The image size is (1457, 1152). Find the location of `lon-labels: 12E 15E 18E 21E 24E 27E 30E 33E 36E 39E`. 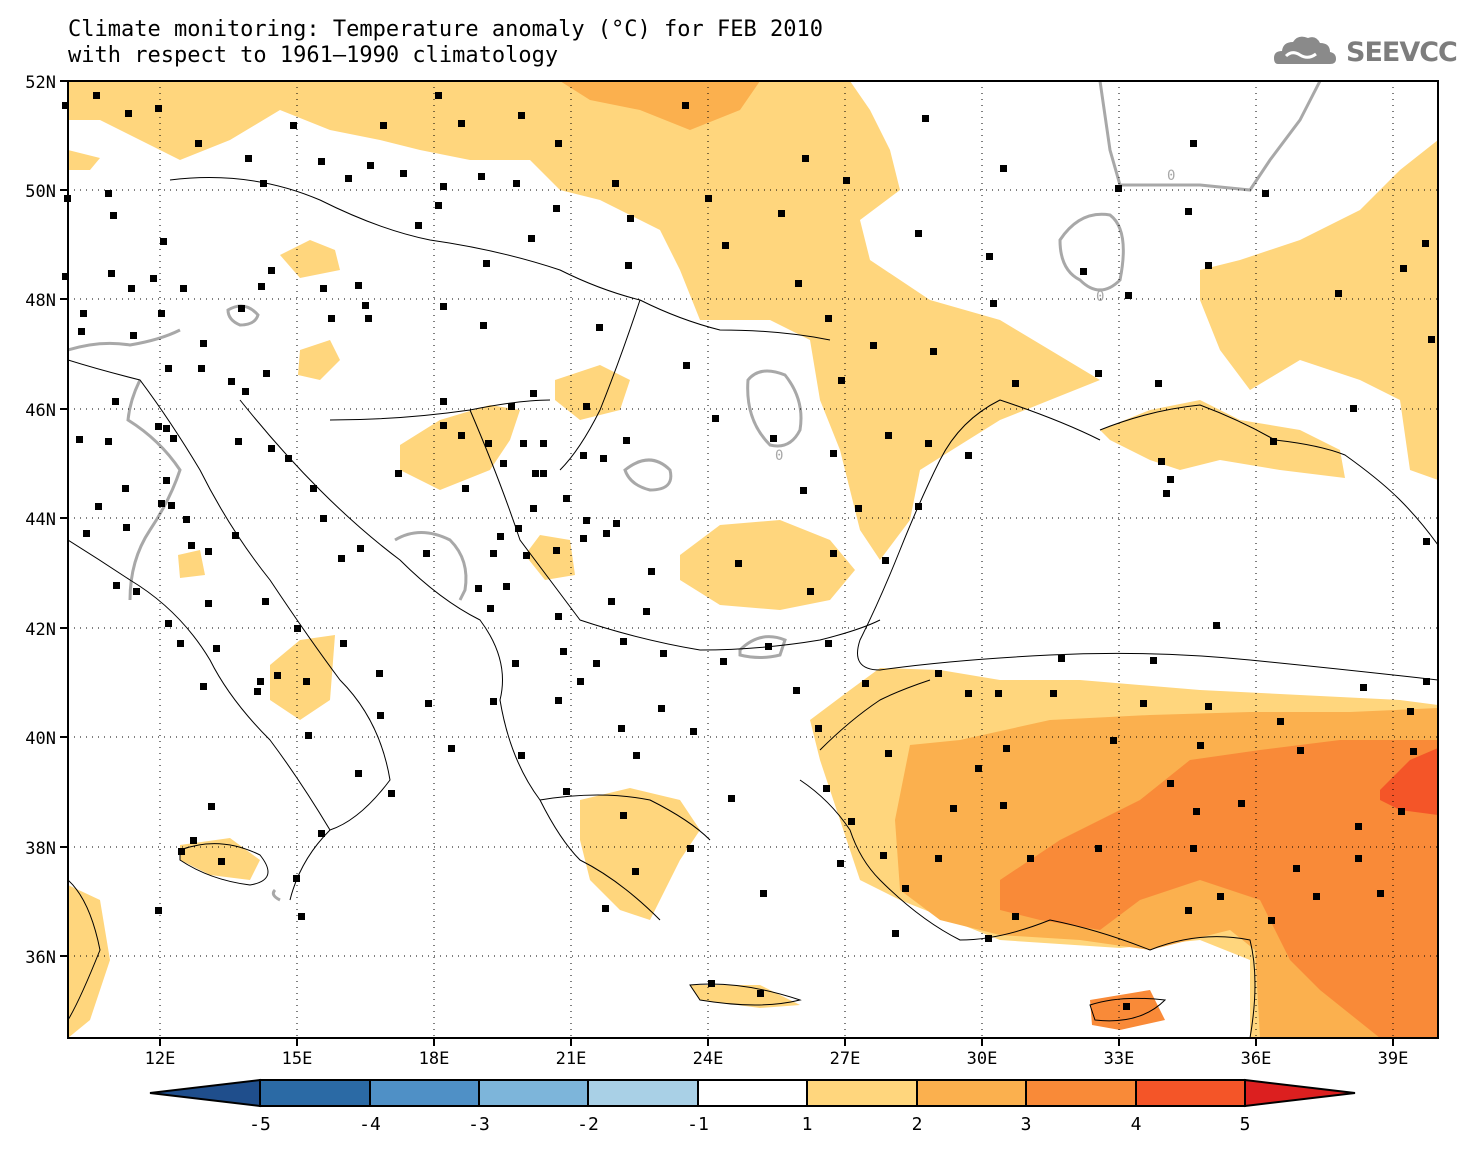

lon-labels: 12E 15E 18E 21E 24E 27E 30E 33E 36E 39E is located at coordinates (777, 1059).